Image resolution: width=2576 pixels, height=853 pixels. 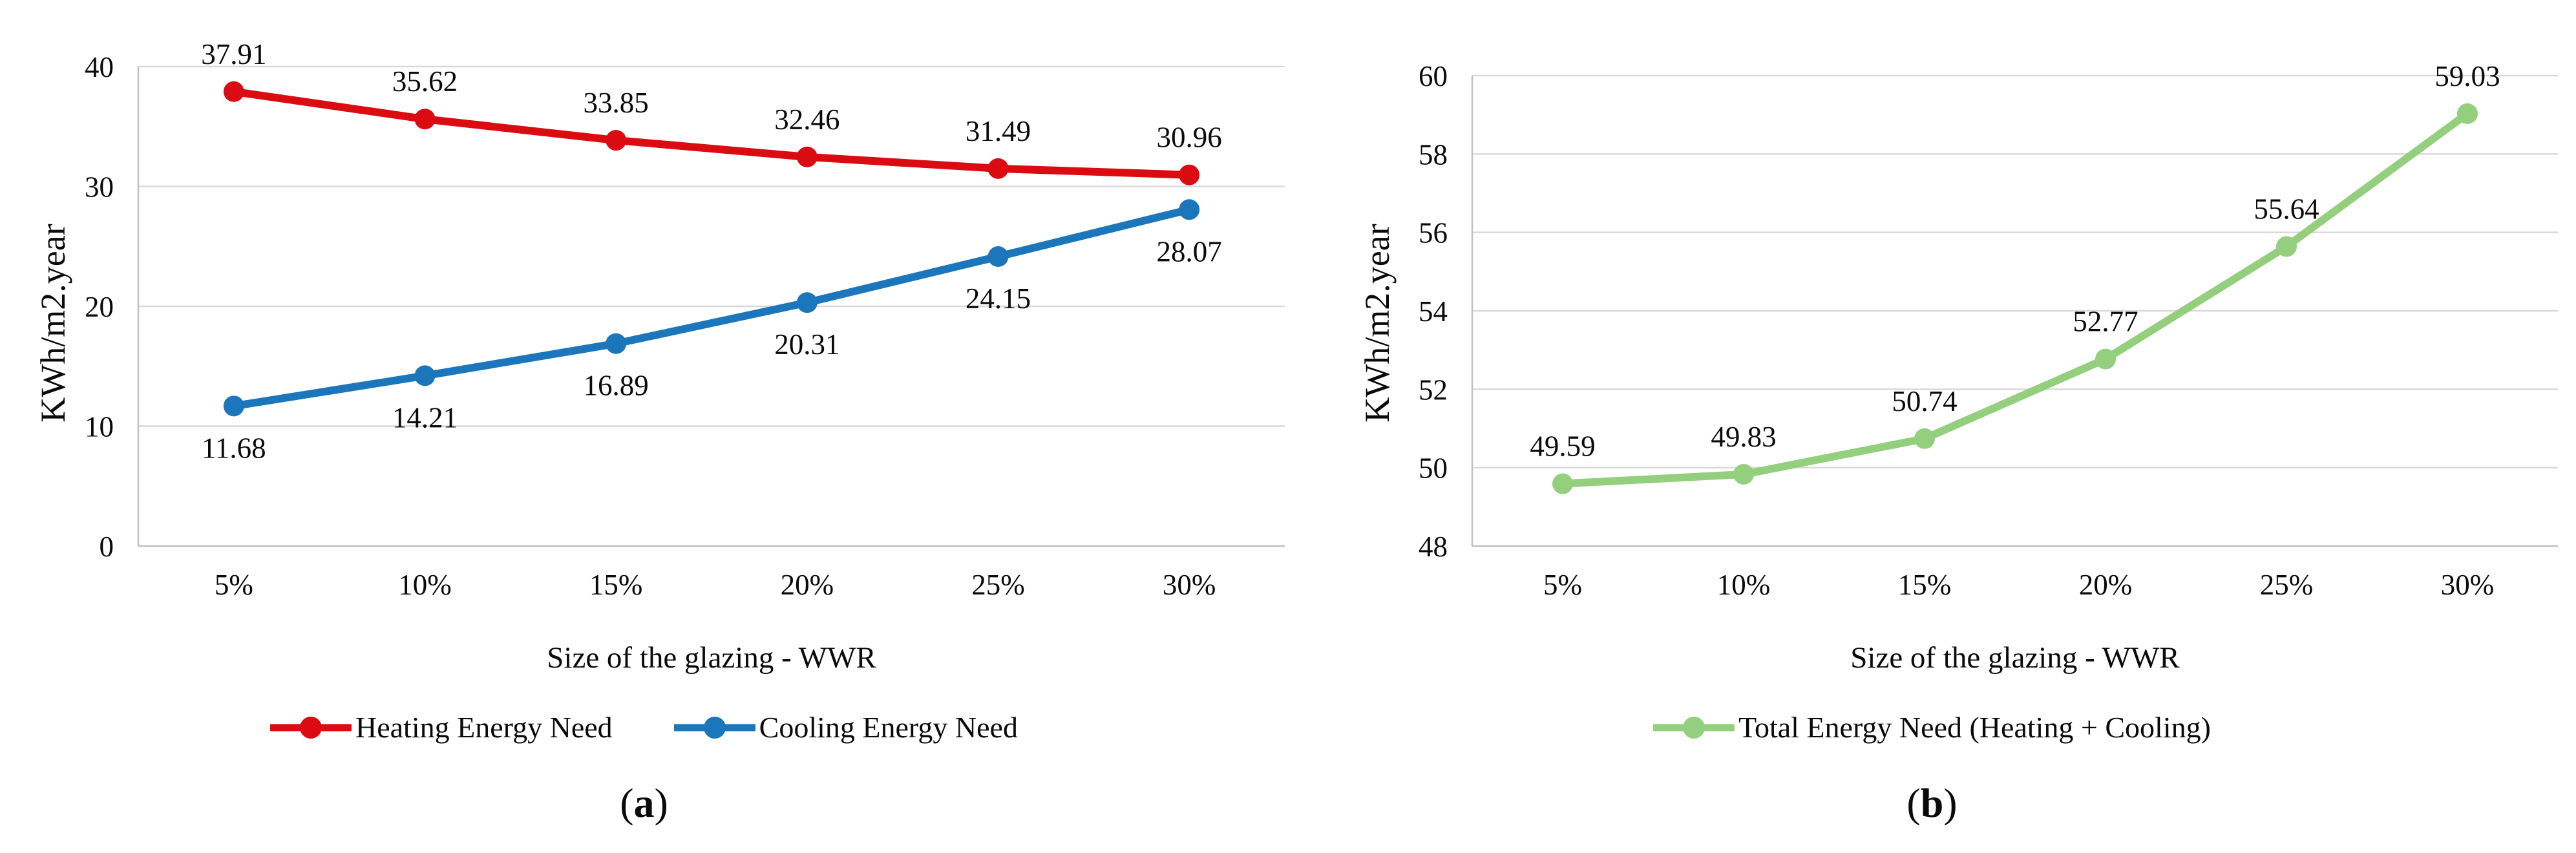 I want to click on data-point-label: 52.77, so click(x=2105, y=322).